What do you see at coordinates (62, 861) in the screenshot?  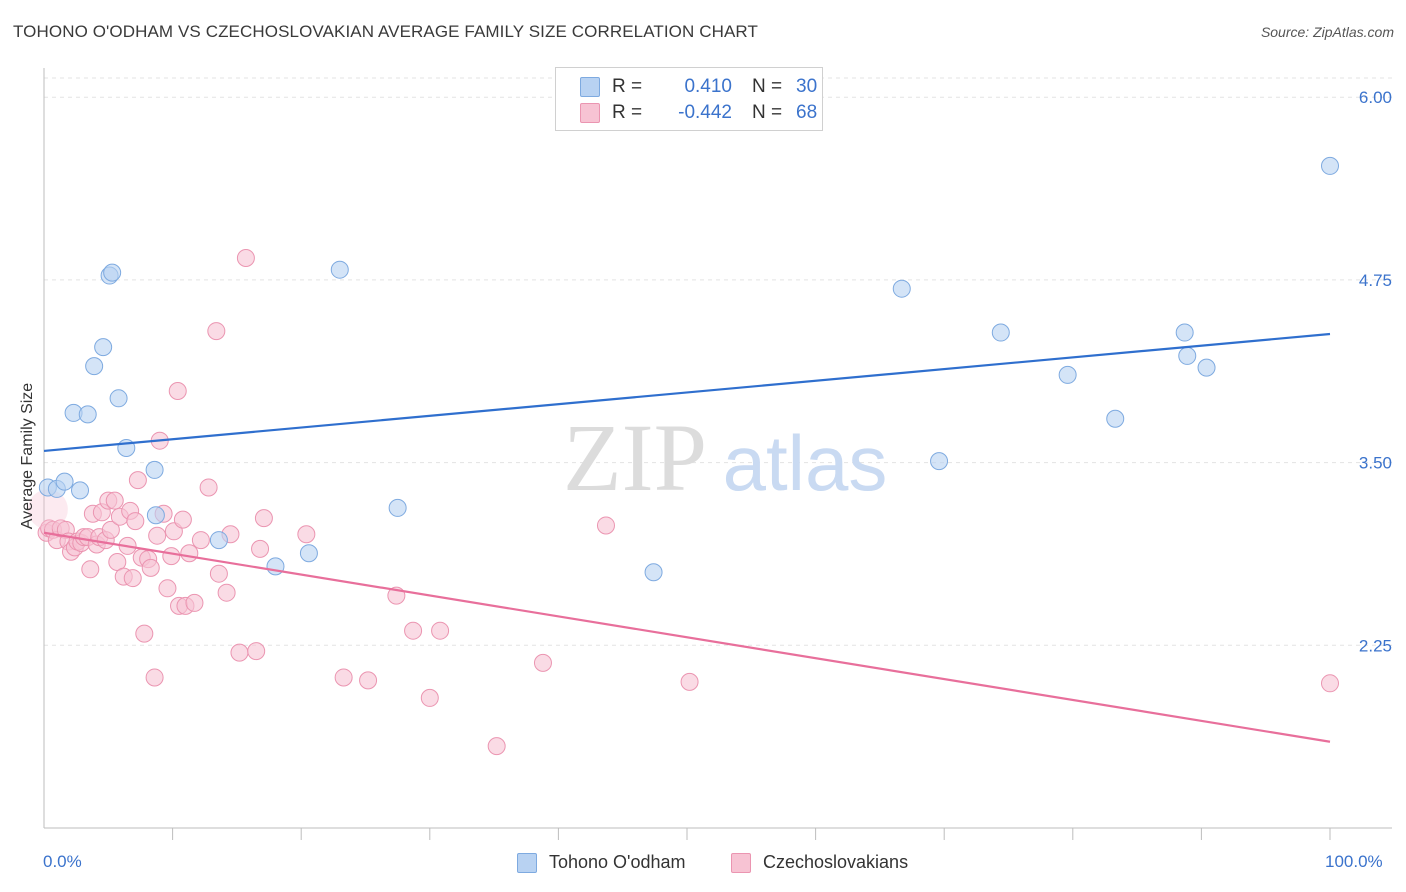 I see `x-tick-label-min: 0.0%` at bounding box center [62, 861].